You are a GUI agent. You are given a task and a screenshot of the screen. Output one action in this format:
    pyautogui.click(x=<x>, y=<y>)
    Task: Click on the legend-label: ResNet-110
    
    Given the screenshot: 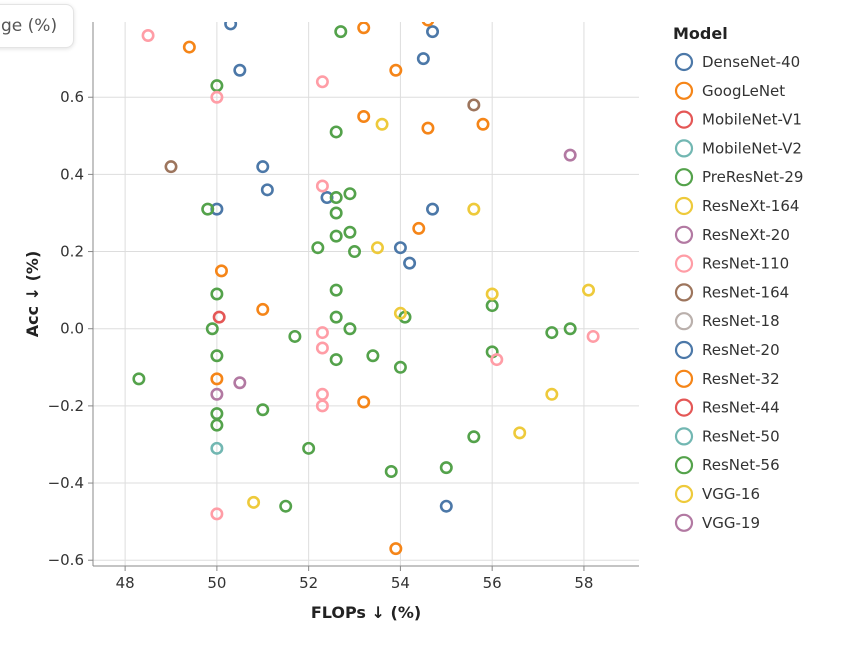 What is the action you would take?
    pyautogui.click(x=745, y=264)
    